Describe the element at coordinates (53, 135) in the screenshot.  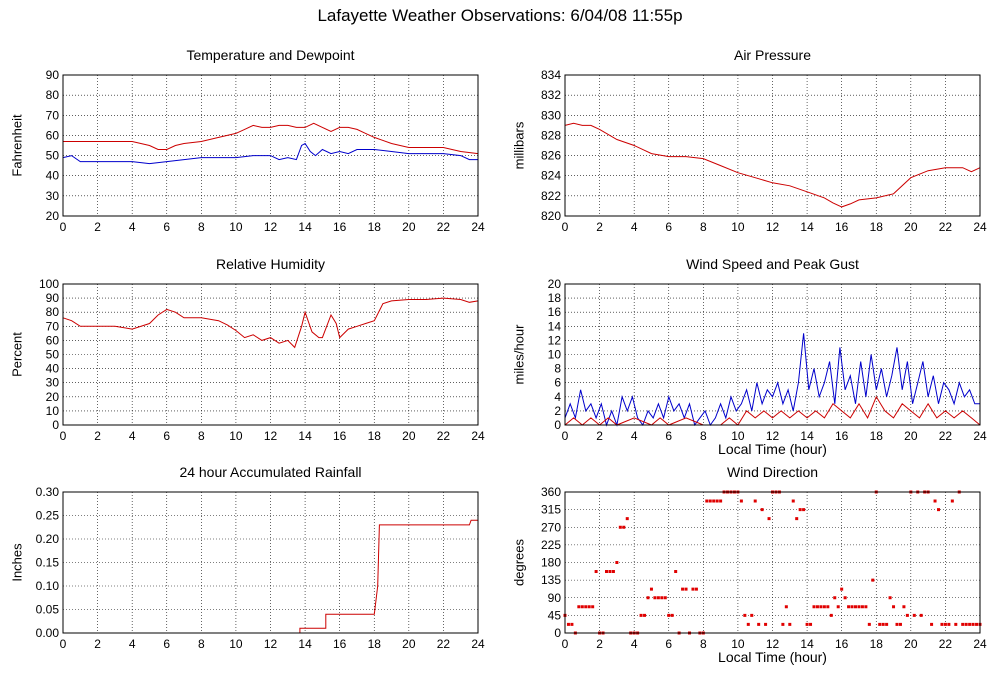
I see `y-tick-label: 60` at that location.